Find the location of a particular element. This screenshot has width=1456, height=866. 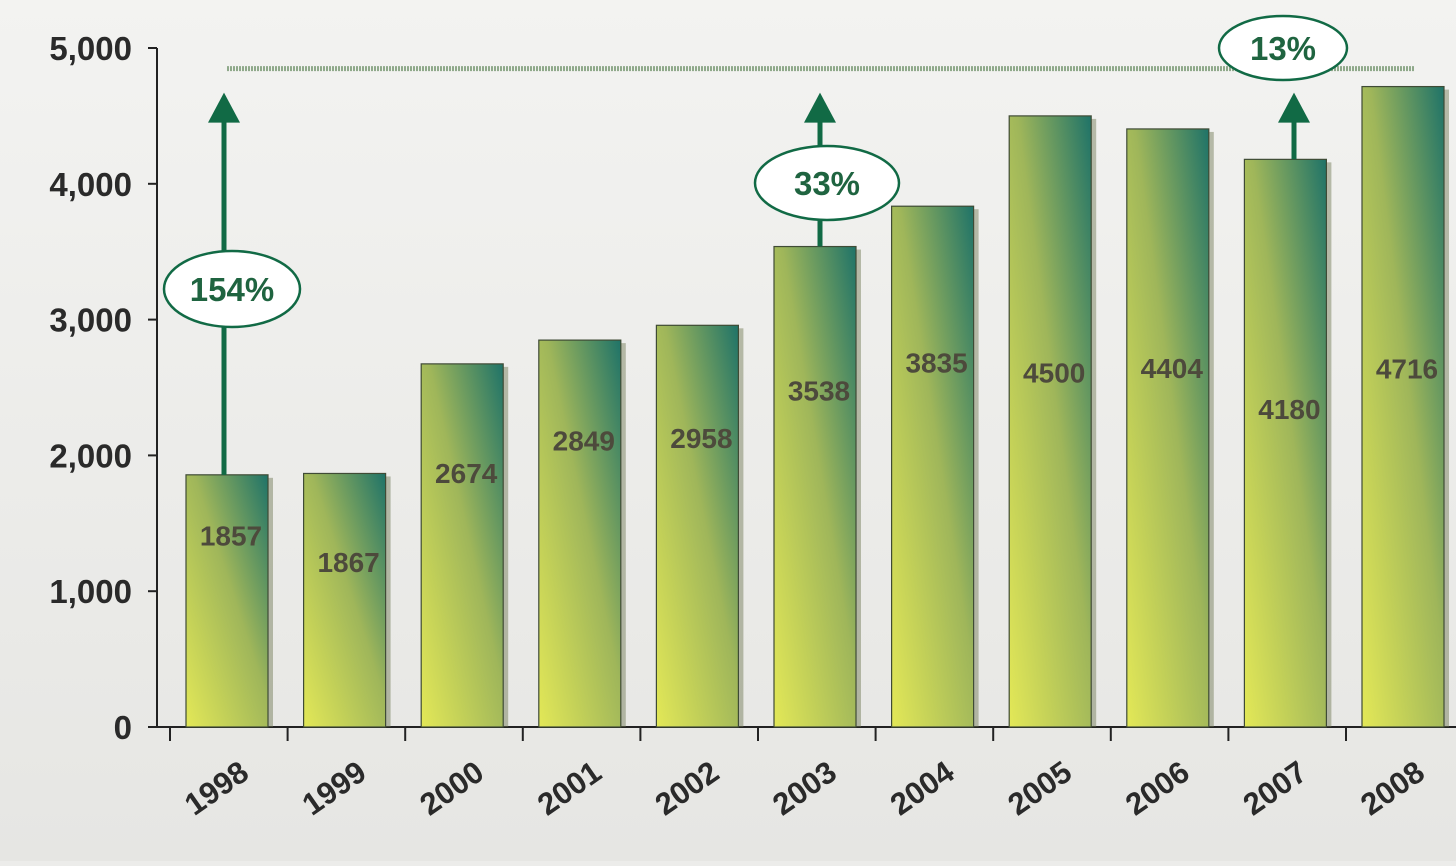

data-label: 3538 is located at coordinates (819, 391).